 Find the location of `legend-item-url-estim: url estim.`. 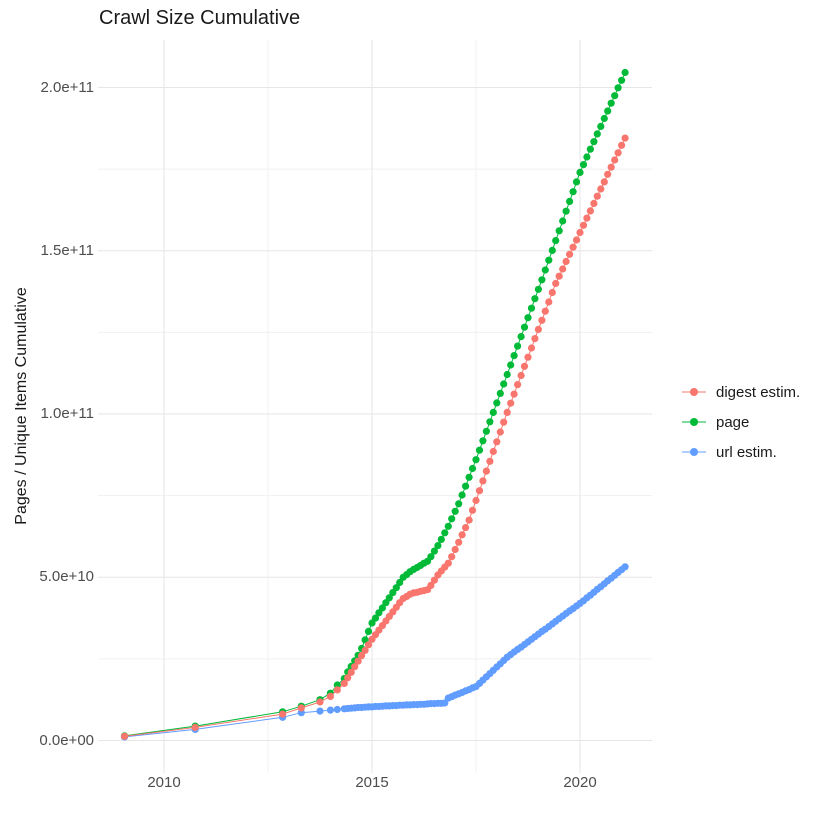

legend-item-url-estim: url estim. is located at coordinates (740, 452).